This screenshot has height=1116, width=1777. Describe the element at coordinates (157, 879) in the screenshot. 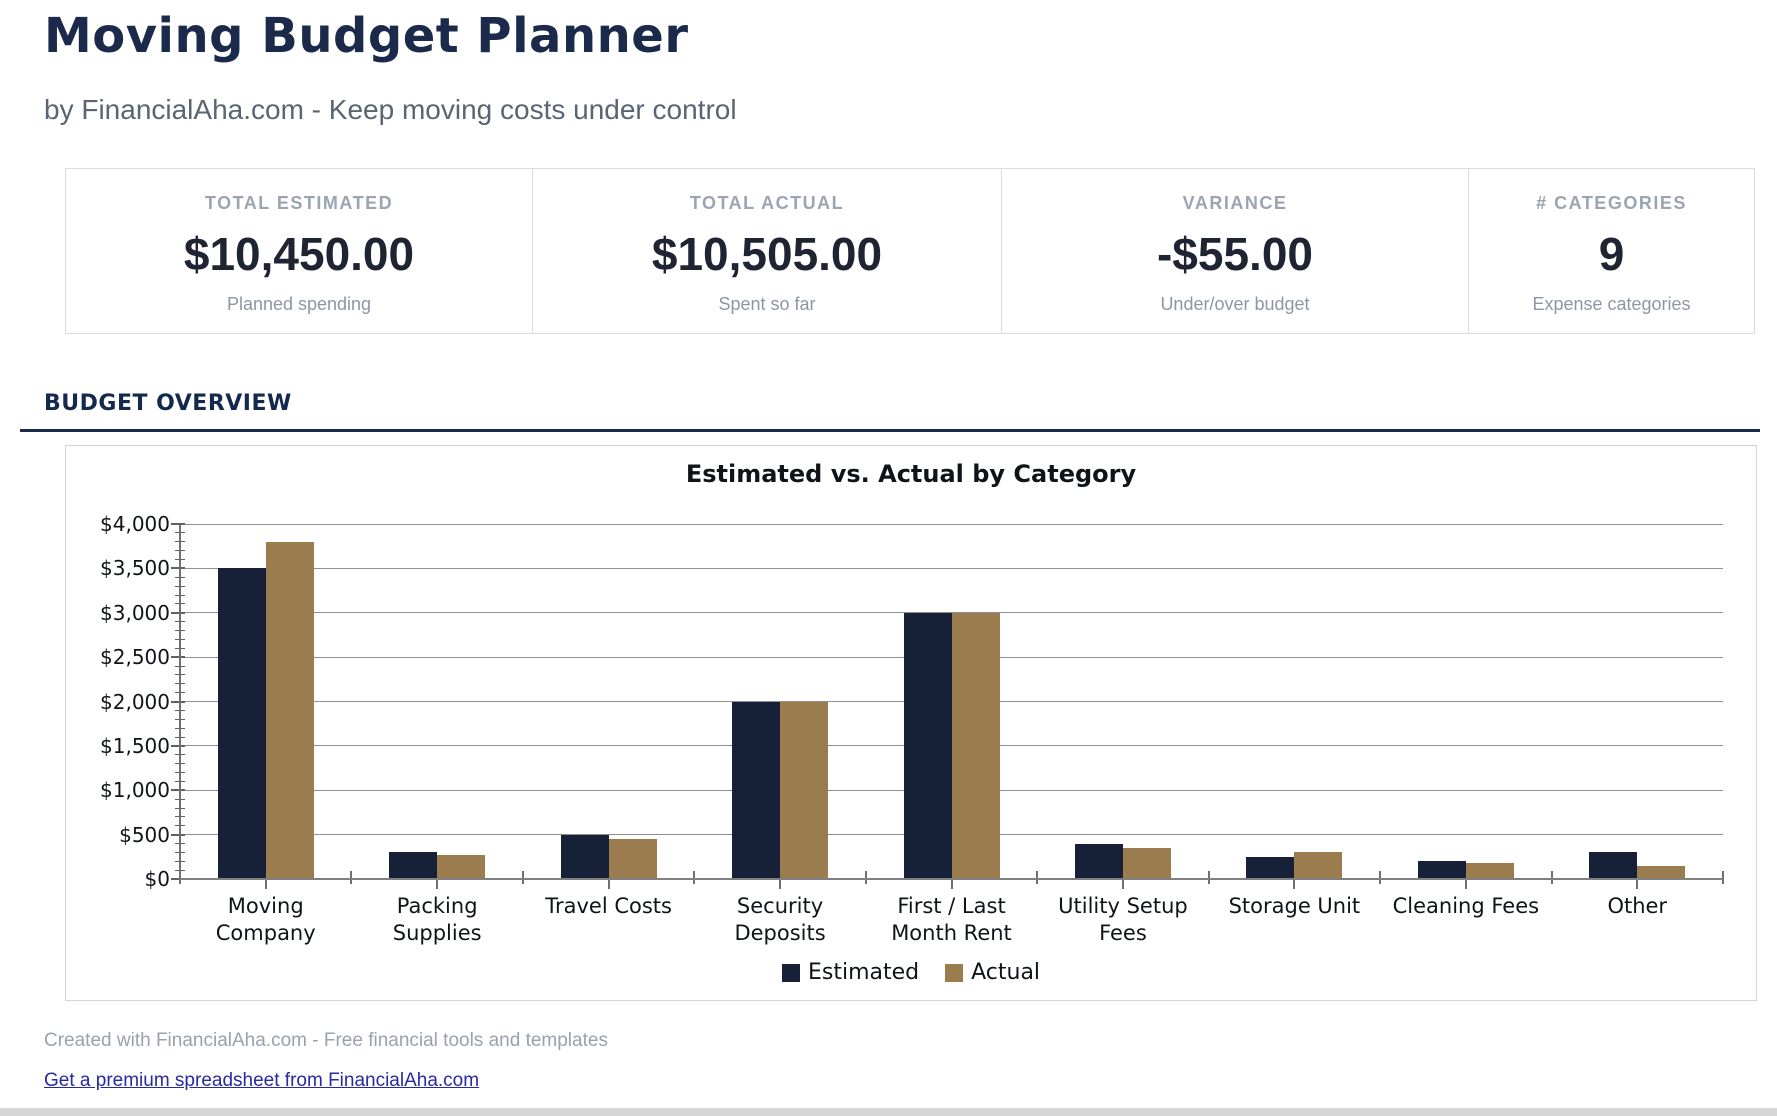

I see `y-axis-label: $0` at that location.